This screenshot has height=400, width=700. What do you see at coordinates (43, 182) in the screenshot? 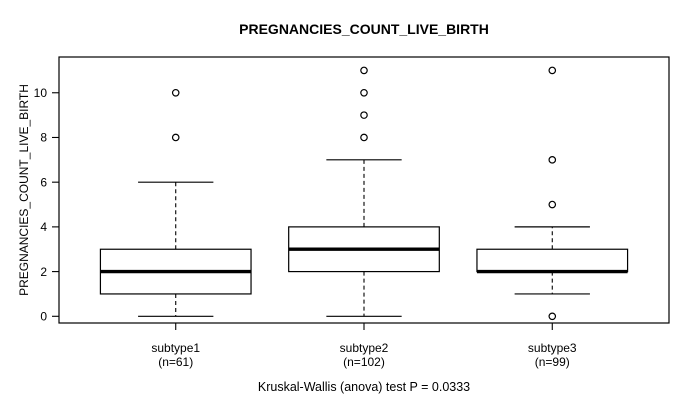
I see `y-tick-label: 6` at bounding box center [43, 182].